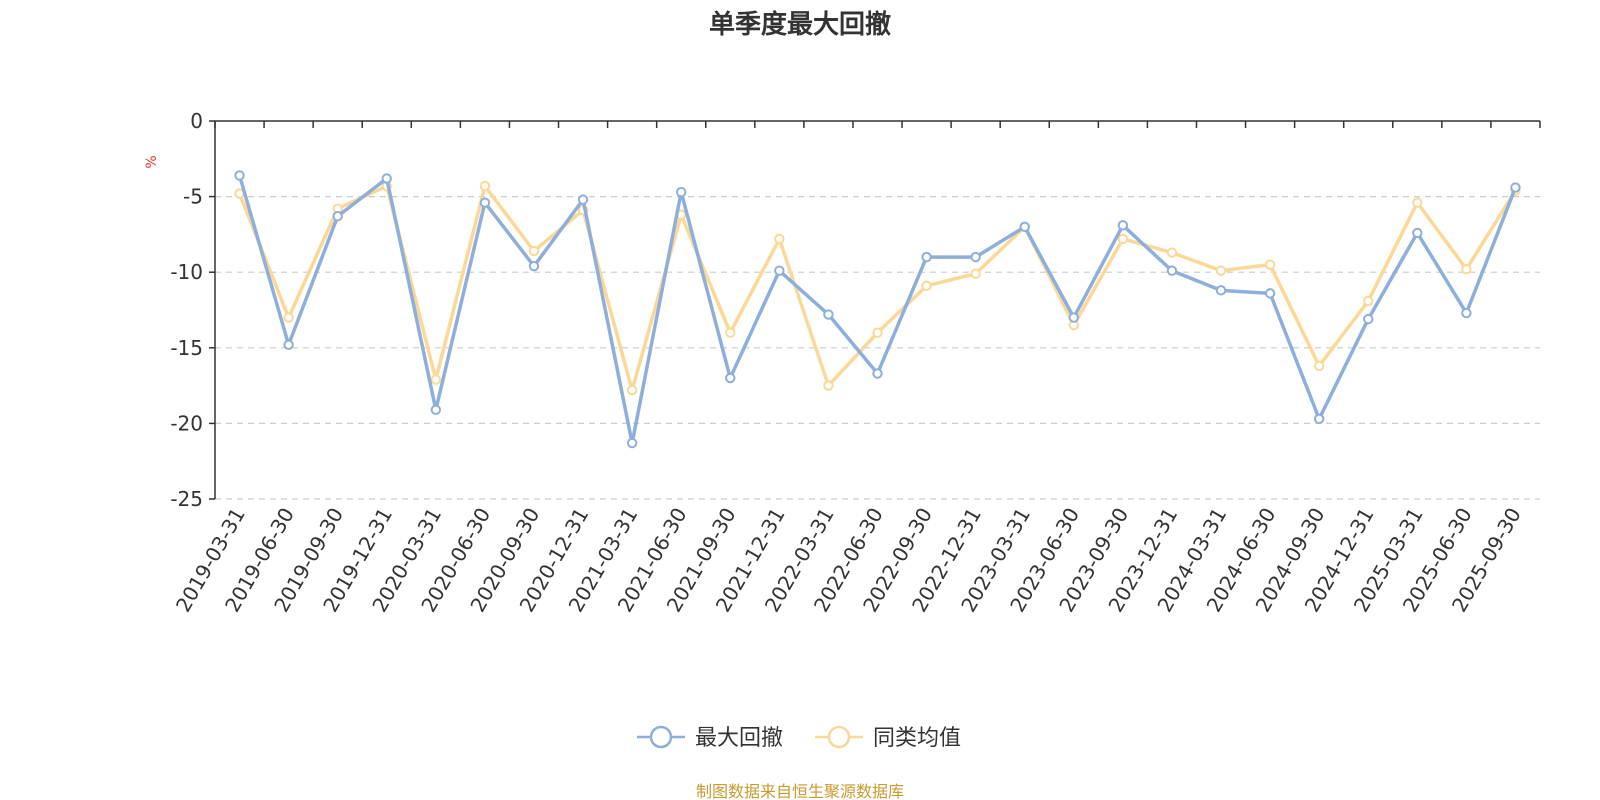 Image resolution: width=1600 pixels, height=800 pixels. I want to click on y-tick-label: 0, so click(196, 121).